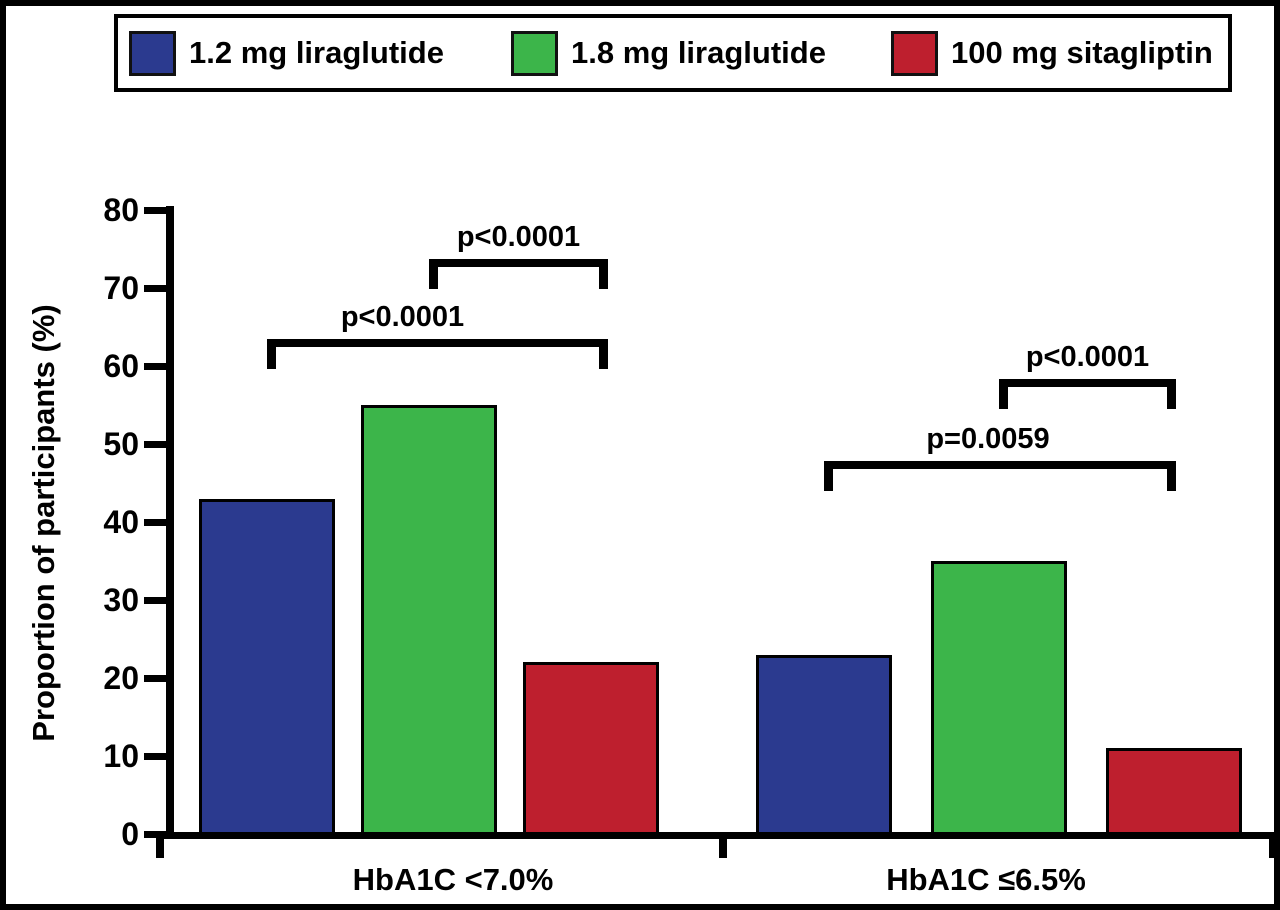 The image size is (1280, 910). I want to click on legend-item-sitagliptin: 100 mg sitagliptin, so click(1052, 53).